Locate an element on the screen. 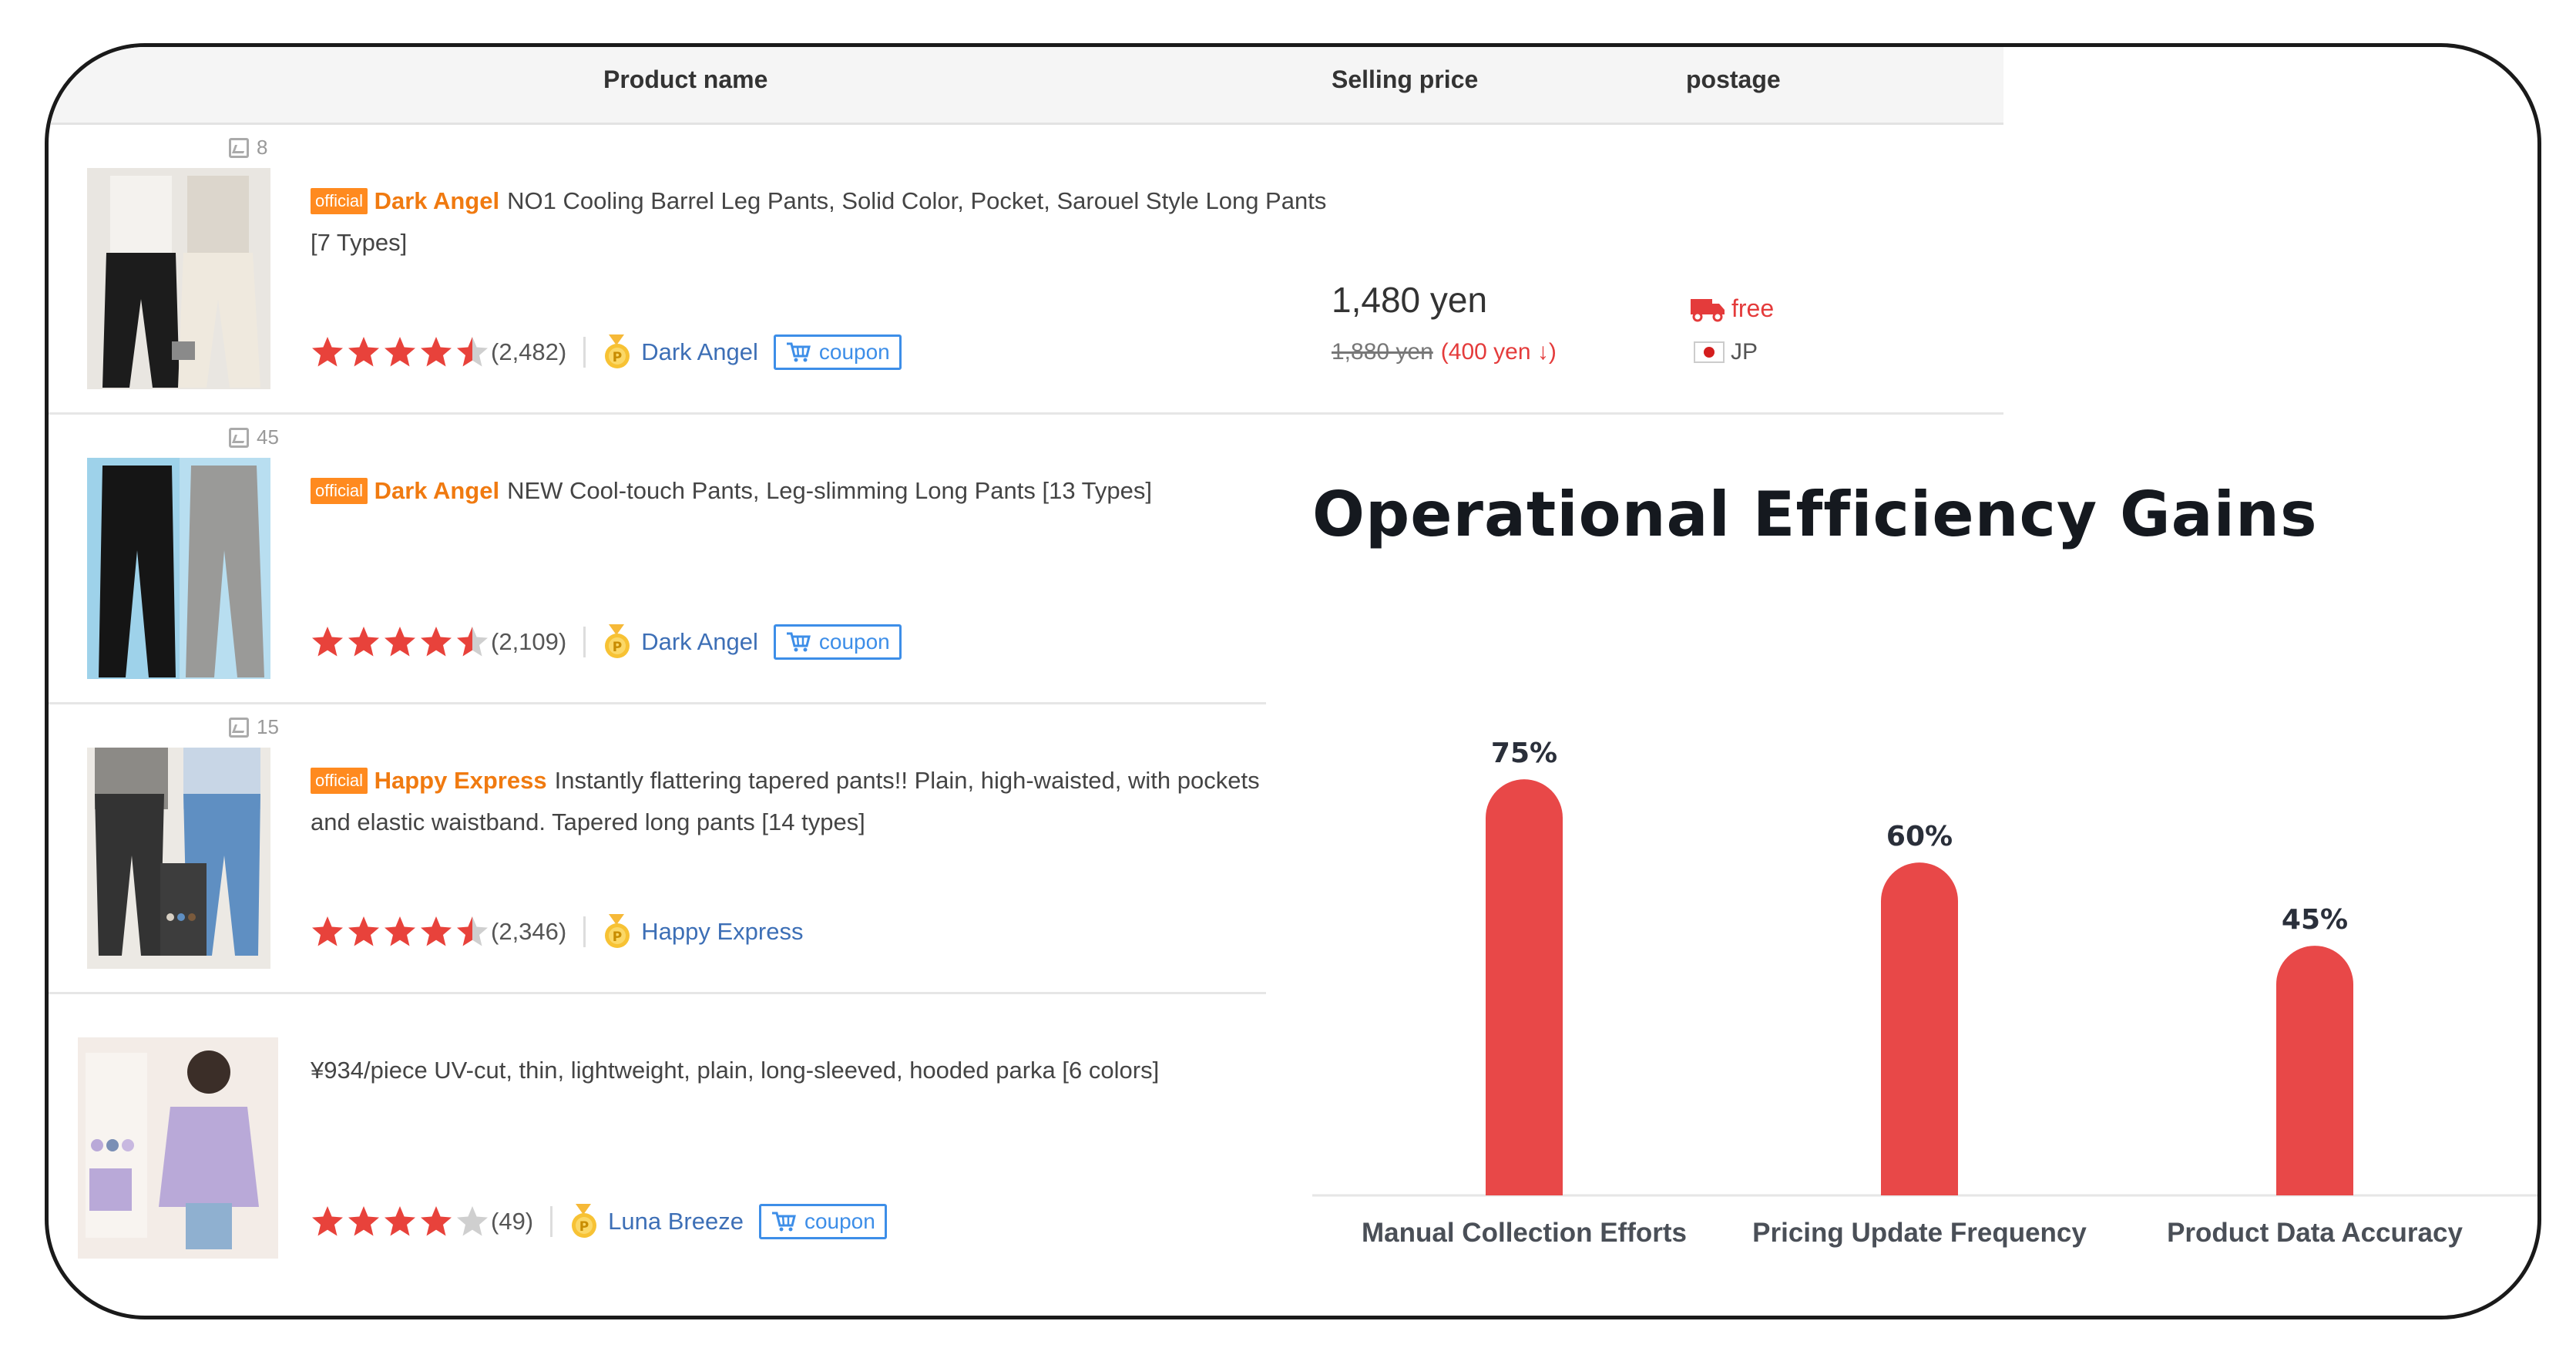 This screenshot has height=1358, width=2576. header-selling-price: Selling price is located at coordinates (1405, 79).